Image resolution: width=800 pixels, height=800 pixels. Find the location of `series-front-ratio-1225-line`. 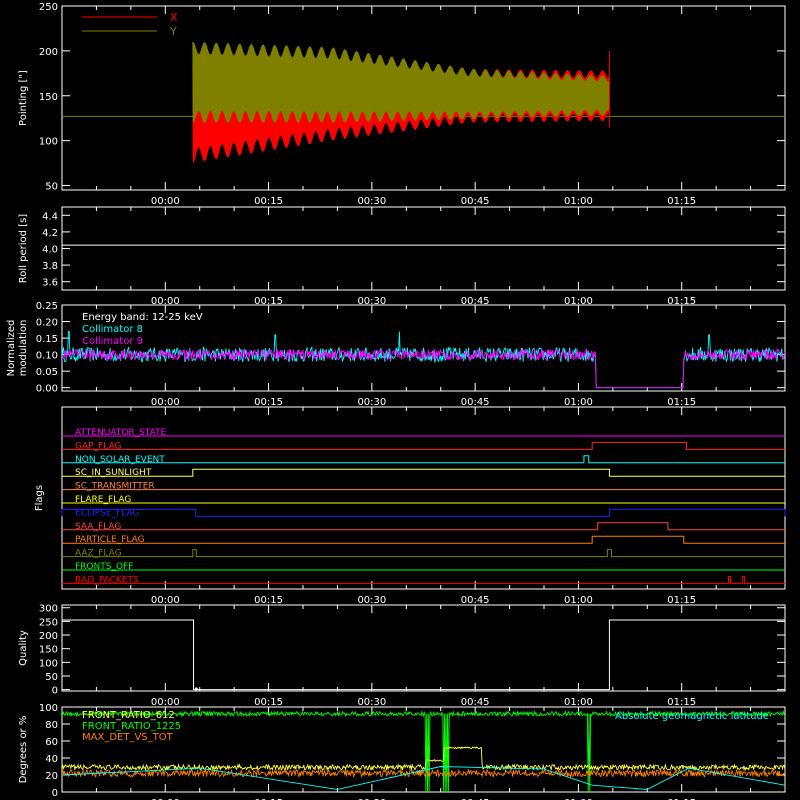

series-front-ratio-1225-line is located at coordinates (423, 750).